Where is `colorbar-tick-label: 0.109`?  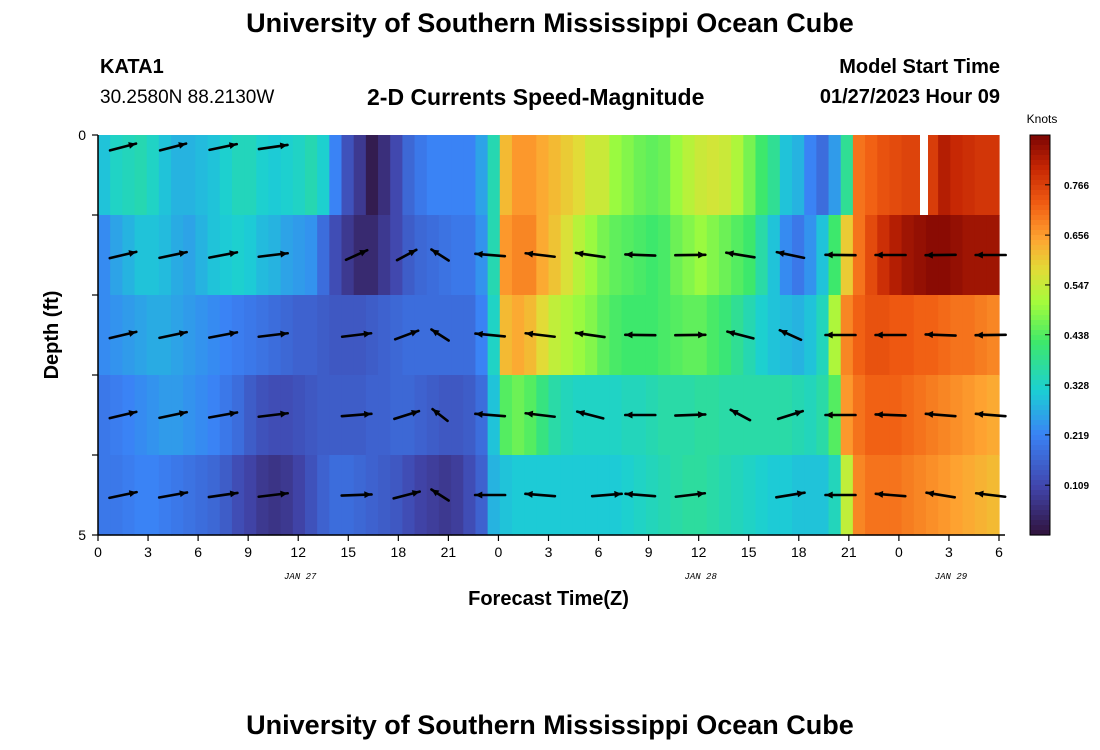
colorbar-tick-label: 0.109 is located at coordinates (1076, 486).